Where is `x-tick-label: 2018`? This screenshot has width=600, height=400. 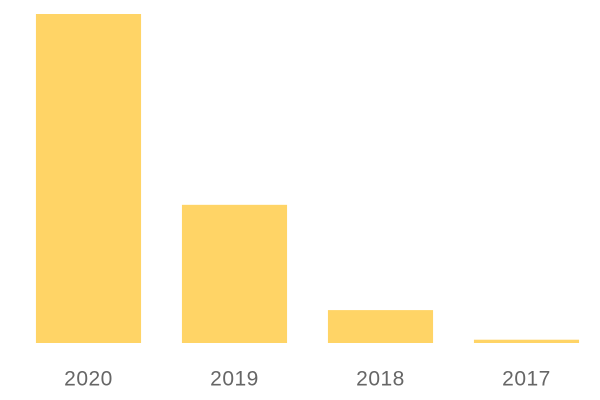 x-tick-label: 2018 is located at coordinates (380, 379).